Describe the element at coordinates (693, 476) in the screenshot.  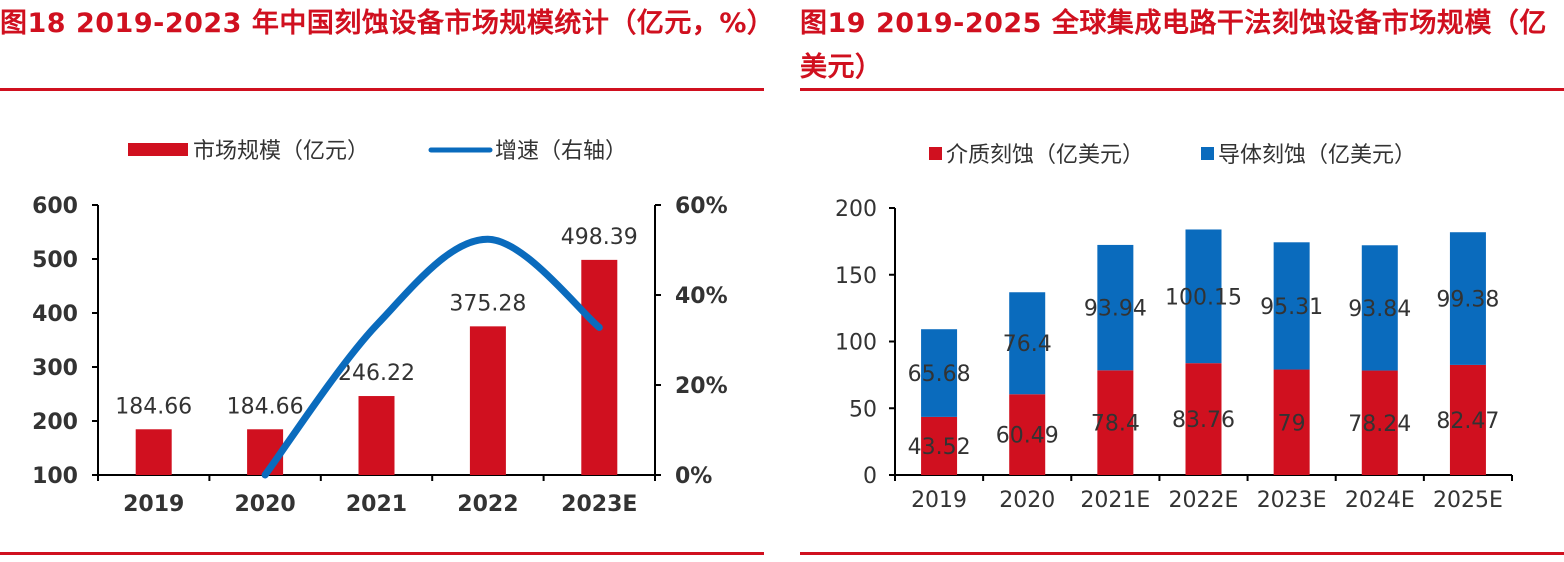
I see `y2-tick-label: 0%` at that location.